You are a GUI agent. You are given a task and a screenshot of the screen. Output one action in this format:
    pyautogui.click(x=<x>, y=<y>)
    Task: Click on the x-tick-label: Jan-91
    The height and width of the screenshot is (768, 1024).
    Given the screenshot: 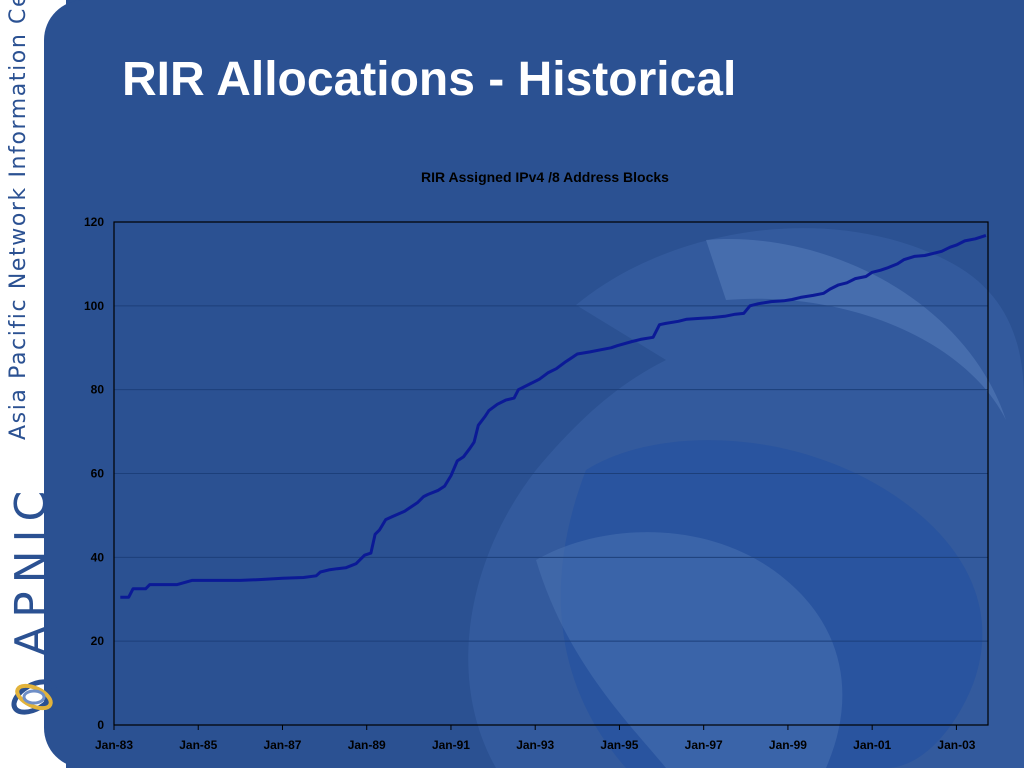 What is the action you would take?
    pyautogui.click(x=451, y=745)
    